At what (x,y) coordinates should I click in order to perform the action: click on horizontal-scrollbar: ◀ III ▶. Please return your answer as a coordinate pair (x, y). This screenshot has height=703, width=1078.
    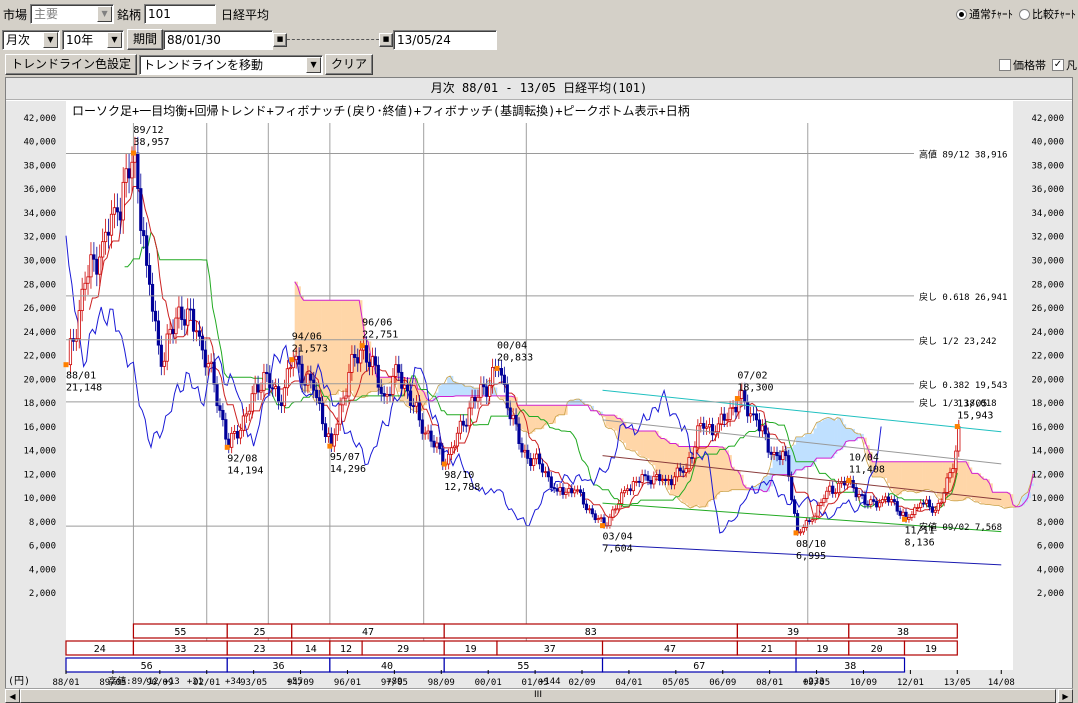
    Looking at the image, I should click on (539, 695).